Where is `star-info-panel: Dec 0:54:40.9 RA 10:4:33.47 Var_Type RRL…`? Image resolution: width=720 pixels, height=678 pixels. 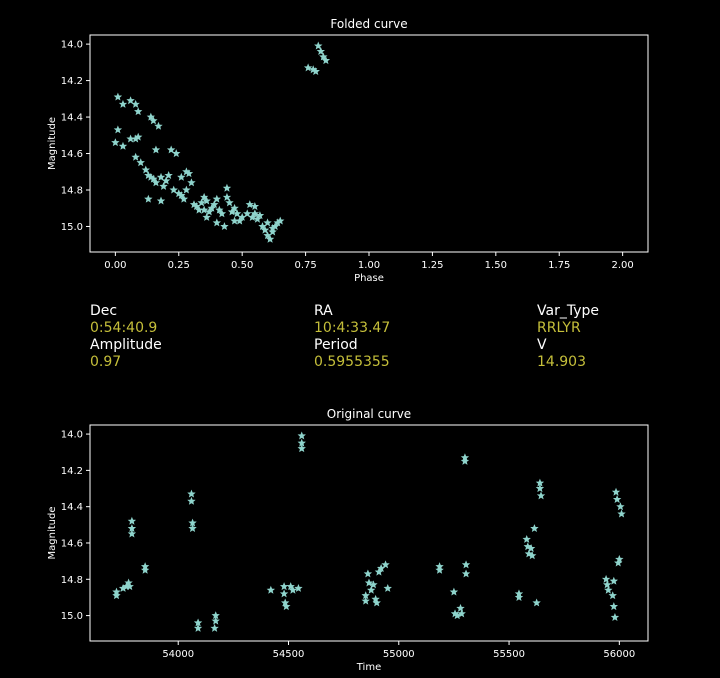
star-info-panel: Dec 0:54:40.9 RA 10:4:33.47 Var_Type RRL… is located at coordinates (390, 338).